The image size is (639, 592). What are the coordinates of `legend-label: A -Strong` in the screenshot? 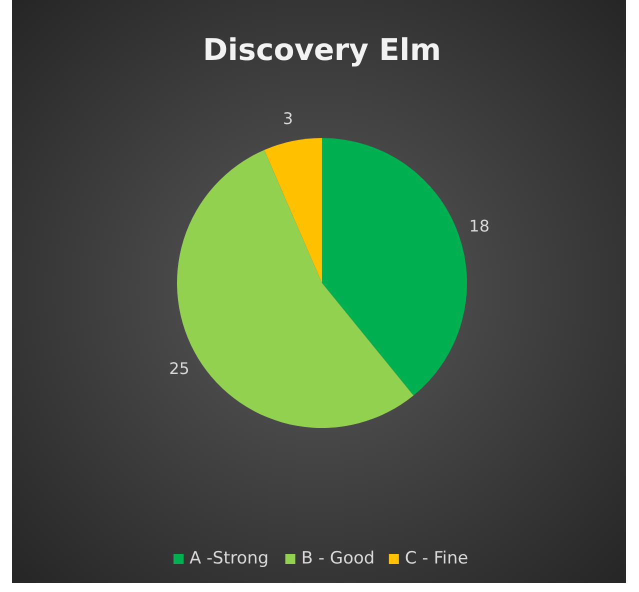 It's located at (229, 558).